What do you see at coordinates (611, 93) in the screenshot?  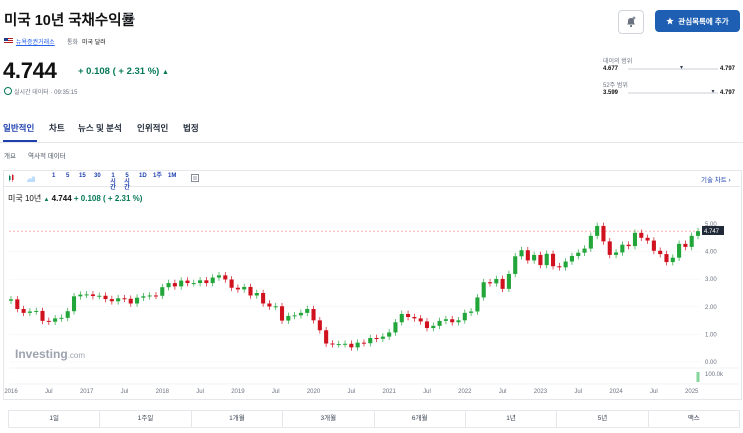 I see `week52-range-low: 3.599` at bounding box center [611, 93].